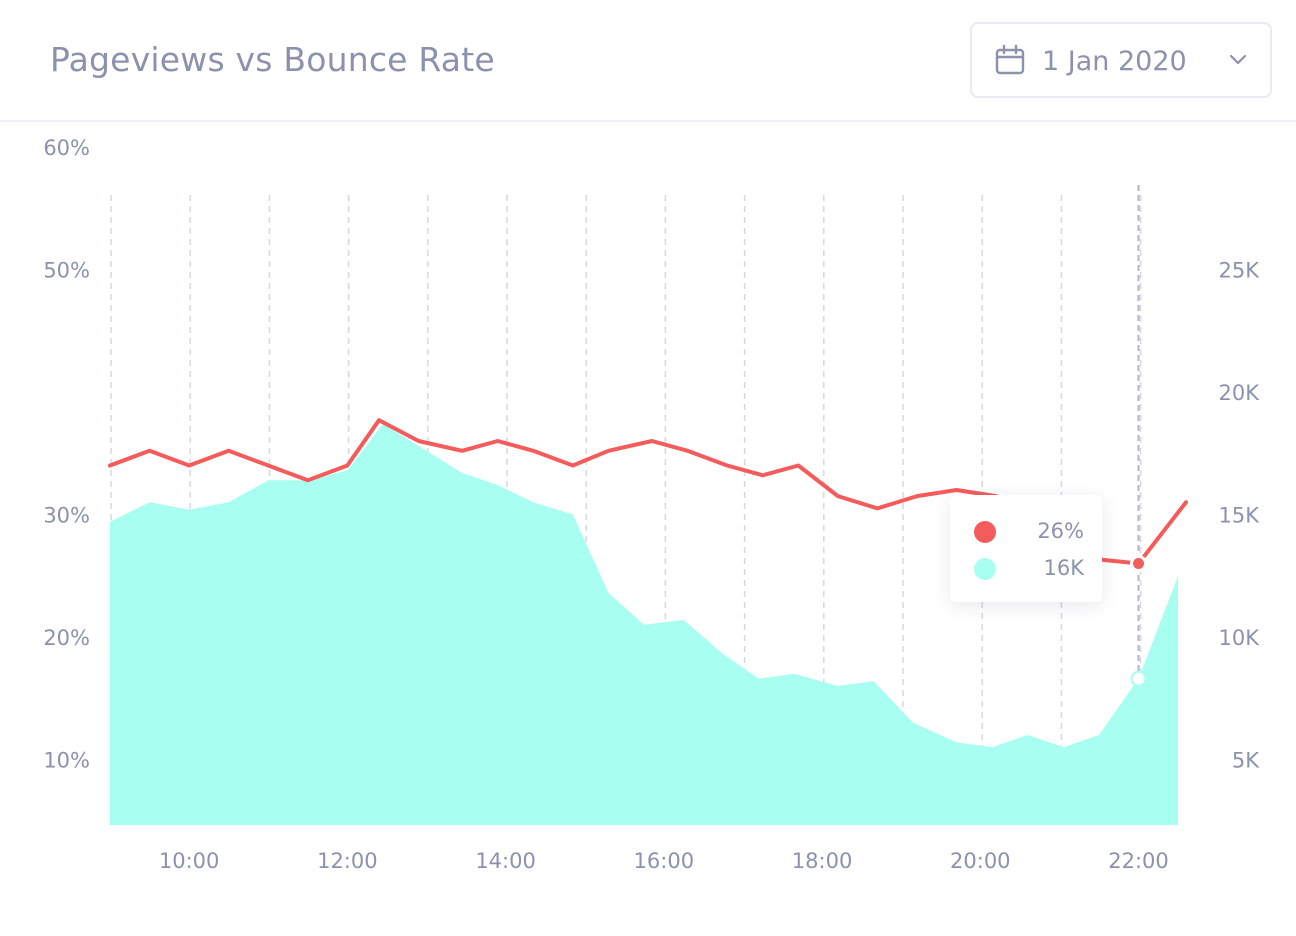  I want to click on x-axis-tick-label: 22:00, so click(1138, 861).